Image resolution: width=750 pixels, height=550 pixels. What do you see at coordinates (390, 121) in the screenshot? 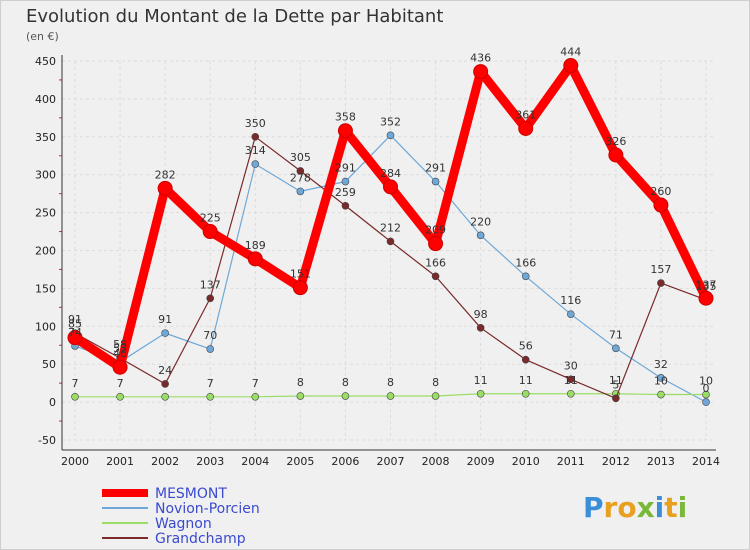
I see `data-label-Novion-Porcien: 352` at bounding box center [390, 121].